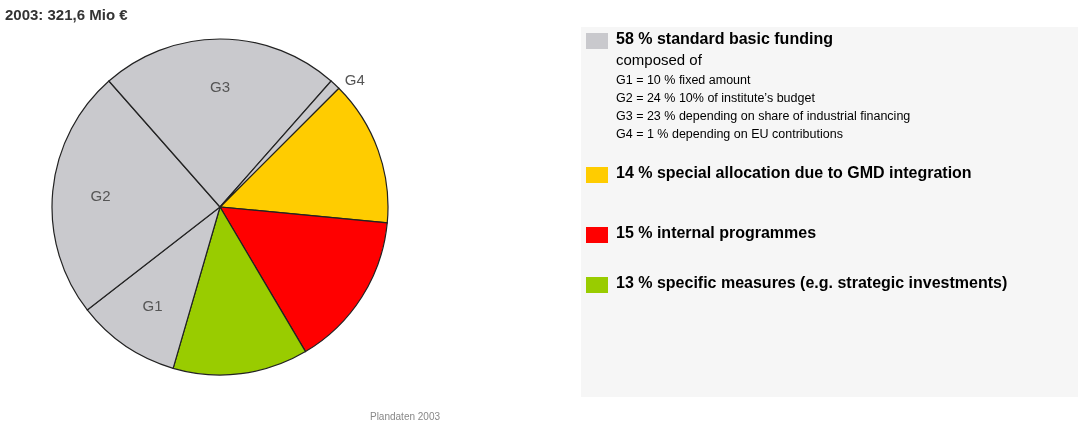 The height and width of the screenshot is (444, 1078). I want to click on legend-label: 14 % special allocation due to GMD integration, so click(794, 172).